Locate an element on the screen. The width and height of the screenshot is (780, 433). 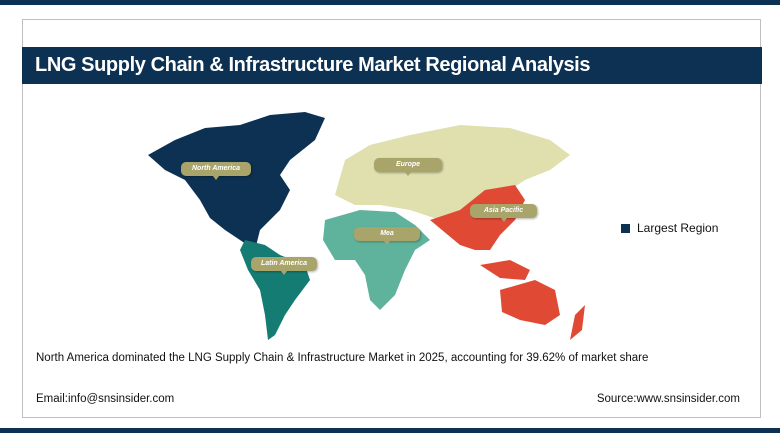
region-asia-pacific is located at coordinates (507, 262).